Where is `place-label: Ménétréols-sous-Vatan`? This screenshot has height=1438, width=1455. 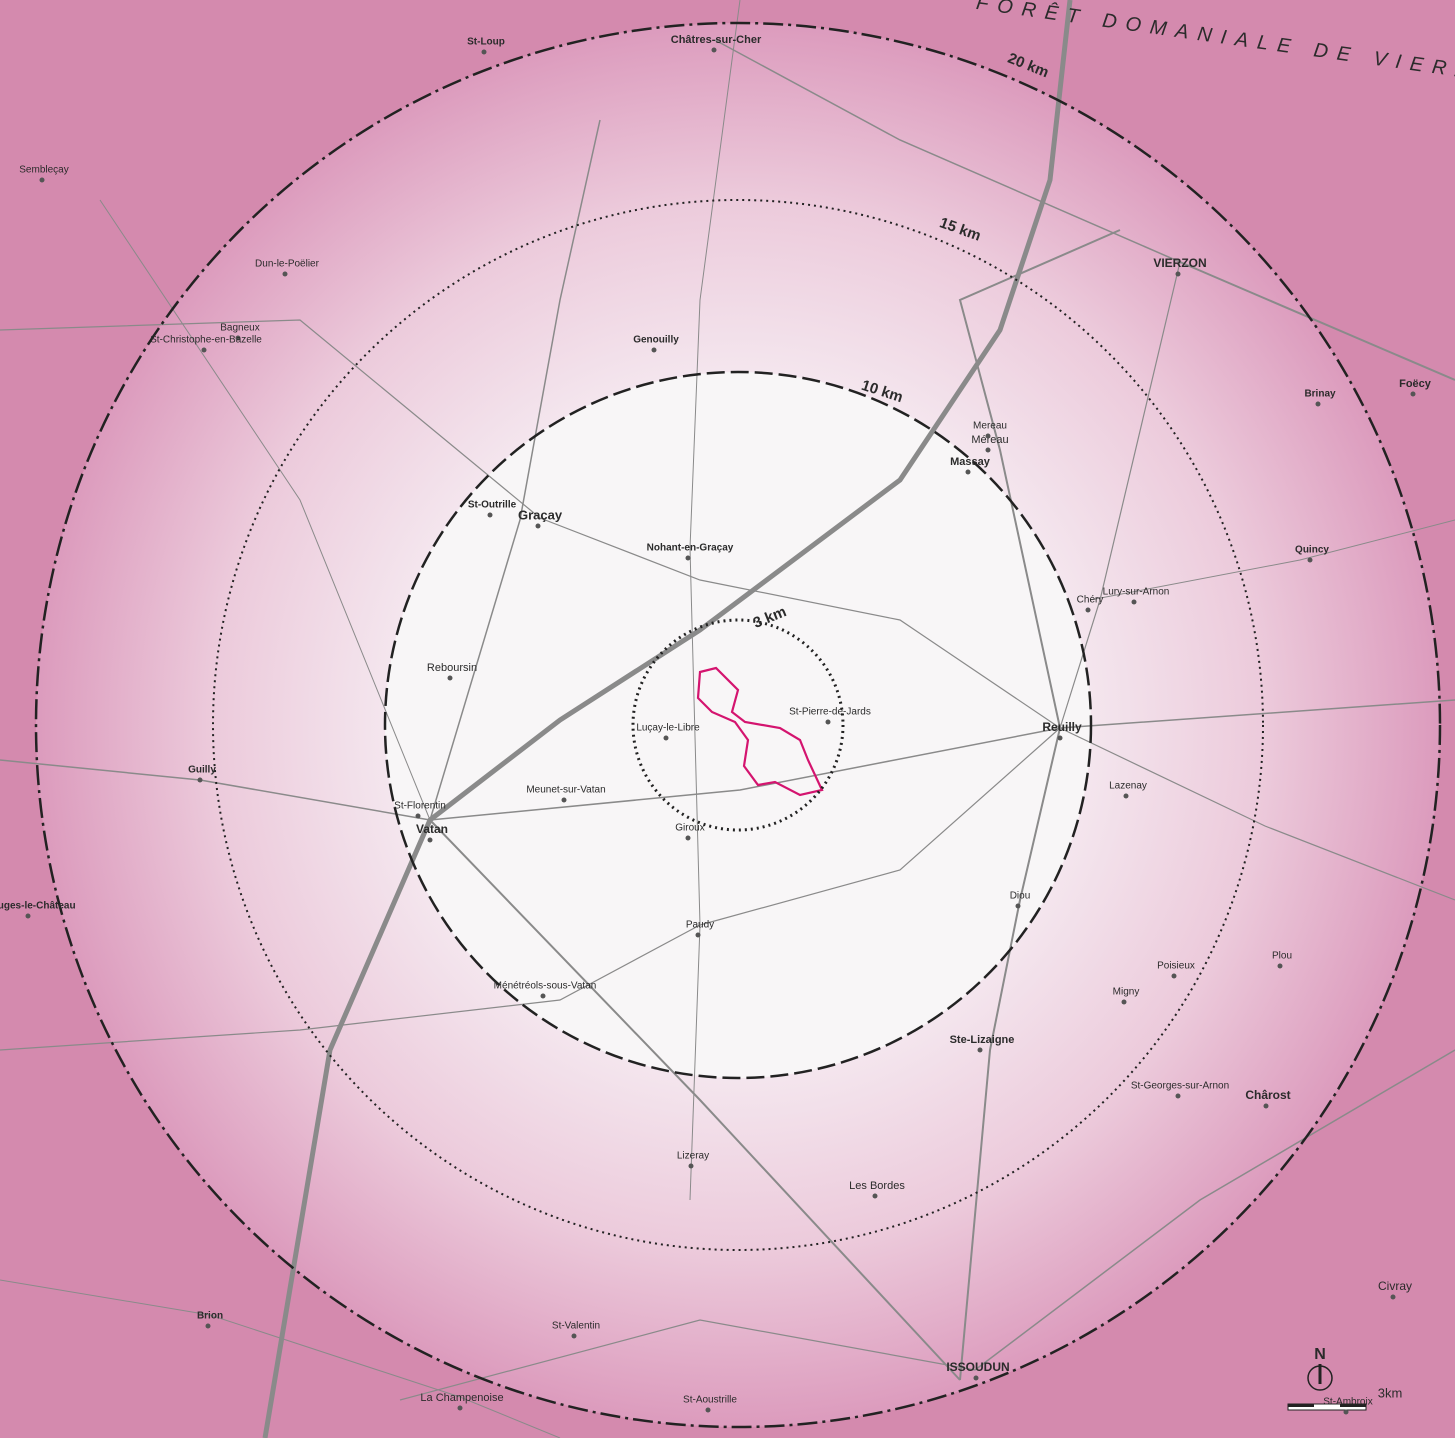 place-label: Ménétréols-sous-Vatan is located at coordinates (545, 986).